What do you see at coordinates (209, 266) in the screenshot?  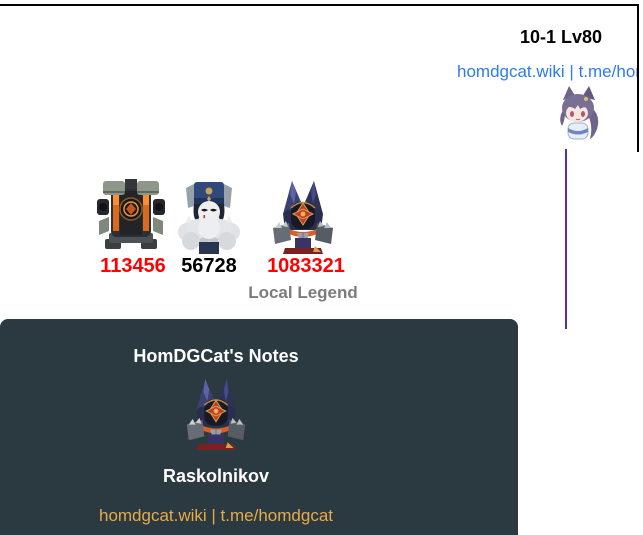 I see `enemy-hp-value: 56728` at bounding box center [209, 266].